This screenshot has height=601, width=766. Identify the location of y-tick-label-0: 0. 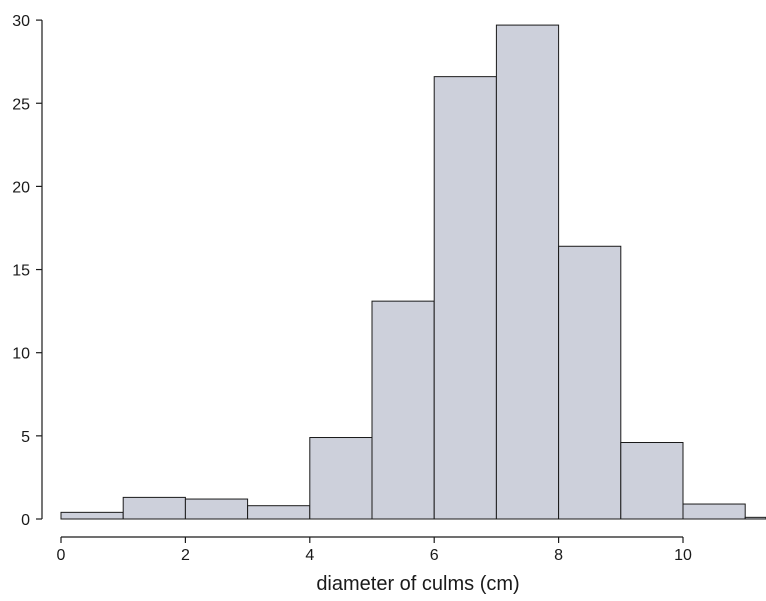
(25, 520).